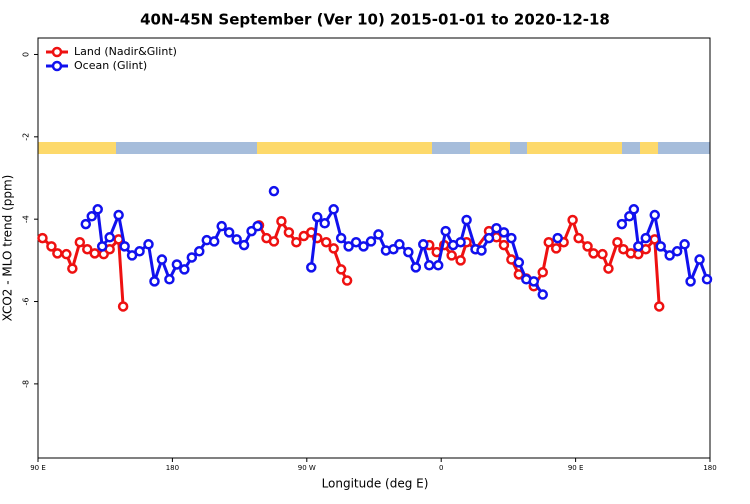 The image size is (750, 504). Describe the element at coordinates (26, 302) in the screenshot. I see `y-tick-label: -6` at that location.